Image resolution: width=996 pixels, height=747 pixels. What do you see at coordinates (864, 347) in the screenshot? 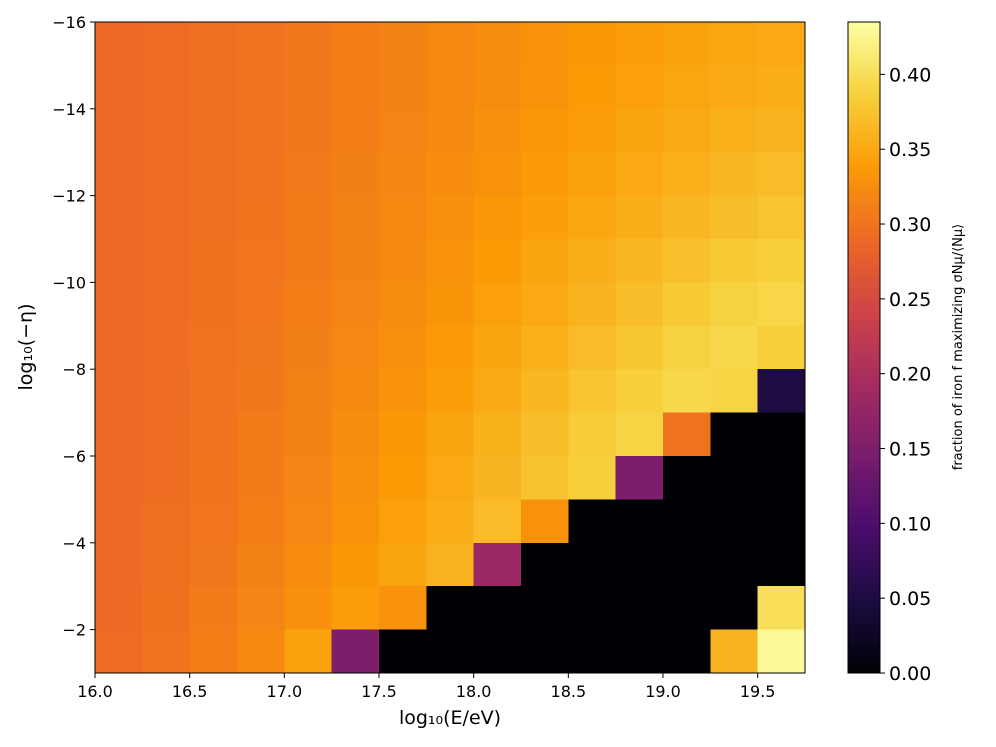
I see `colorbar` at bounding box center [864, 347].